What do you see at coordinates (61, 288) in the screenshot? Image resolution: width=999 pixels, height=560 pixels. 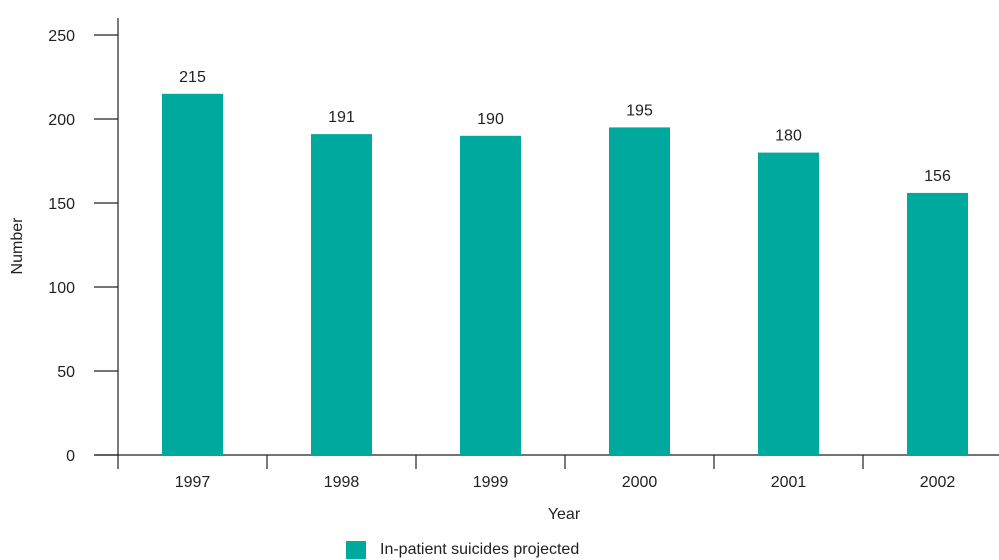 I see `y-tick-label: 100` at bounding box center [61, 288].